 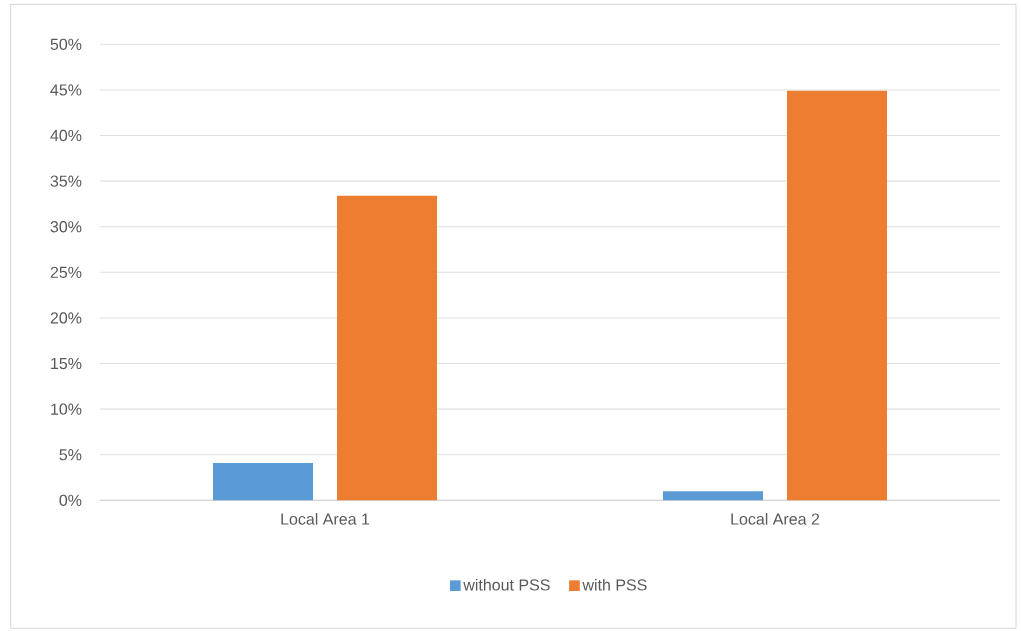 What do you see at coordinates (66, 227) in the screenshot?
I see `y-tick-label: 30%` at bounding box center [66, 227].